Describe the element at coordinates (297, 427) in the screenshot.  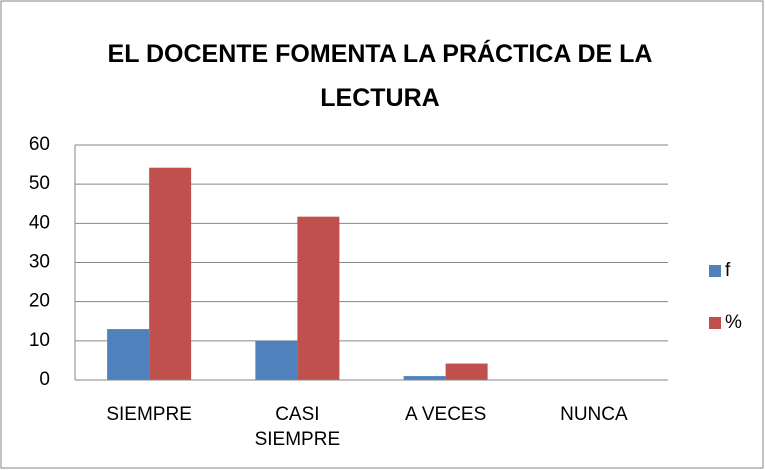
I see `x-tick-label: CASI SIEMPRE` at that location.